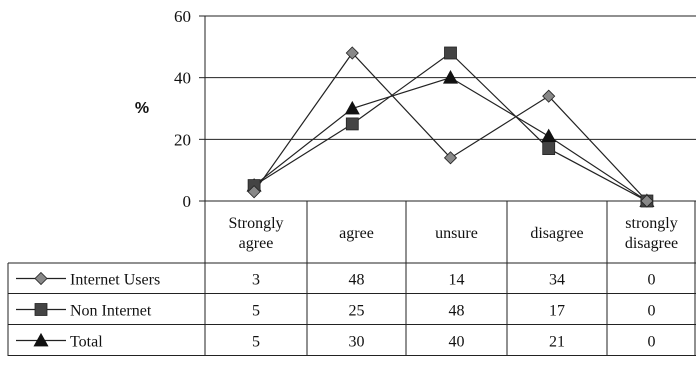  I want to click on legend-entry: Internet Users, so click(115, 280).